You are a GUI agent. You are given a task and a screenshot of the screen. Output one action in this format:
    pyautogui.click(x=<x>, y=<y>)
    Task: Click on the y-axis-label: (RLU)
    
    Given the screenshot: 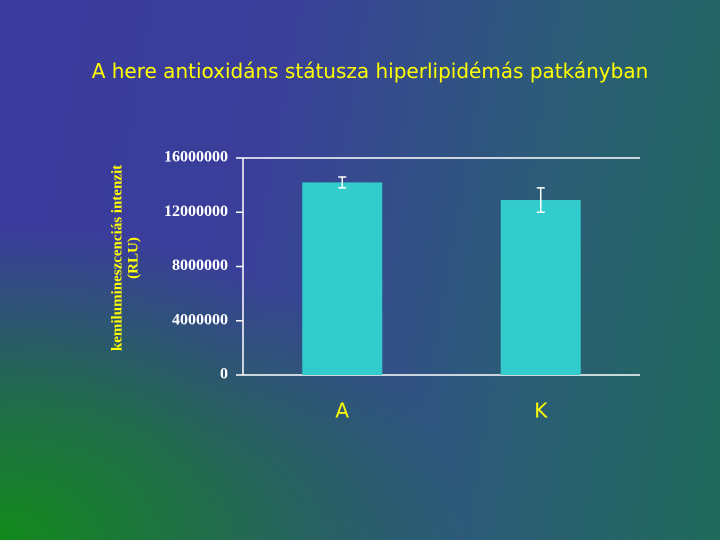 What is the action you would take?
    pyautogui.click(x=133, y=258)
    